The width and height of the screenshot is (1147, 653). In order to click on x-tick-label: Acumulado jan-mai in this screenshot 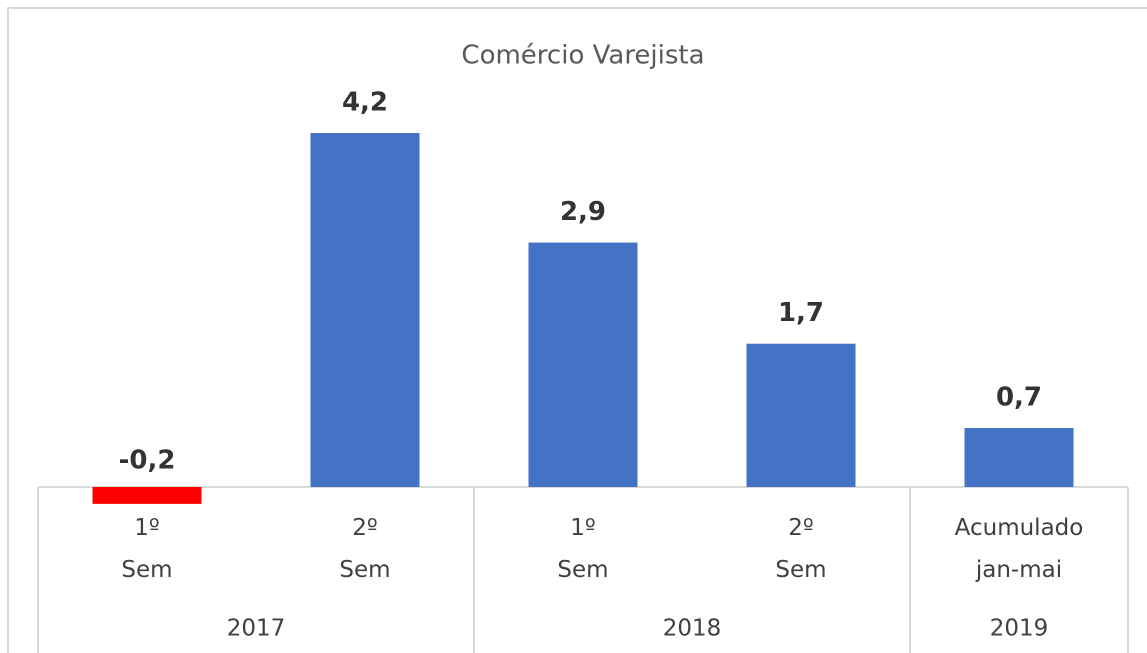, I will do `click(1019, 549)`.